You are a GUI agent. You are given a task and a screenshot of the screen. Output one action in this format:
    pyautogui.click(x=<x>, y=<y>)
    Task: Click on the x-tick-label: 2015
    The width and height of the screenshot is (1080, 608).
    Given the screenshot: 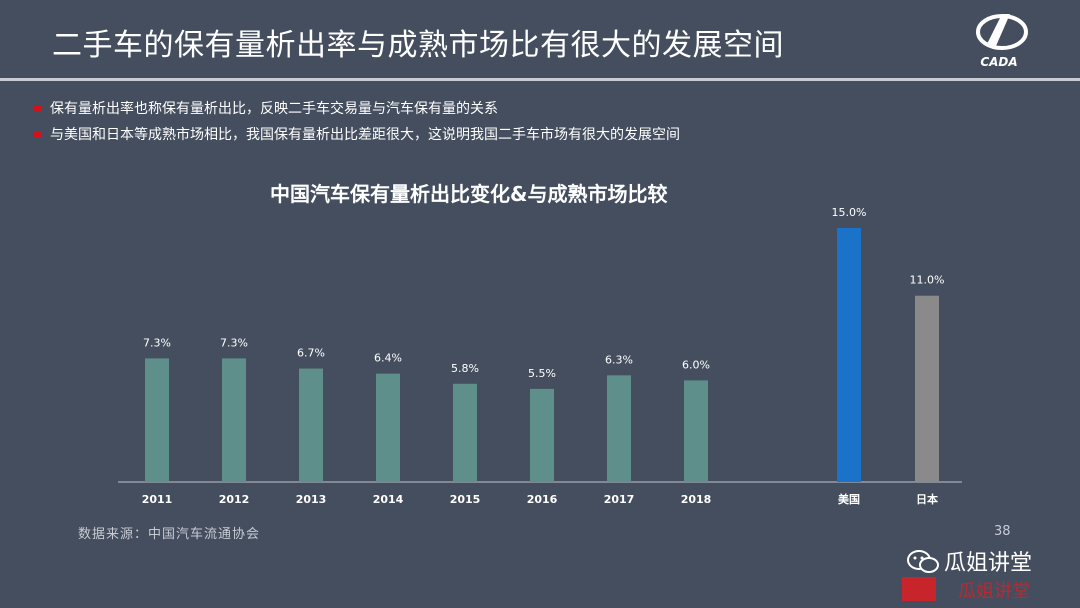 What is the action you would take?
    pyautogui.click(x=465, y=499)
    